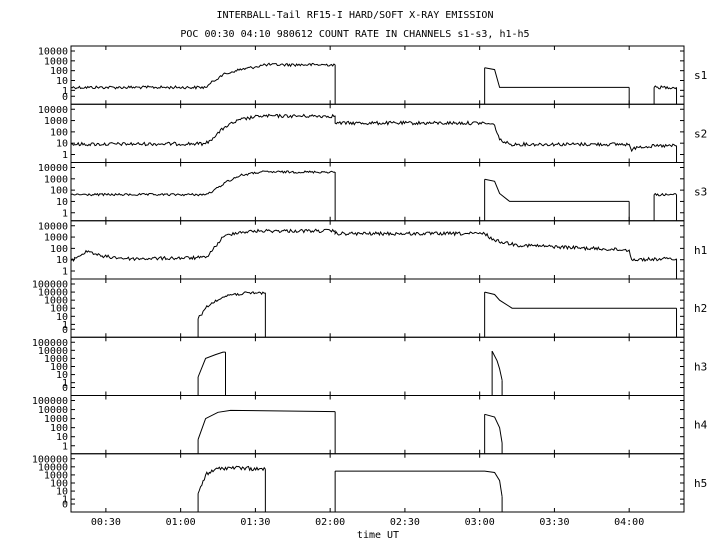 The height and width of the screenshot is (550, 720). I want to click on panel-label: s1, so click(700, 75).